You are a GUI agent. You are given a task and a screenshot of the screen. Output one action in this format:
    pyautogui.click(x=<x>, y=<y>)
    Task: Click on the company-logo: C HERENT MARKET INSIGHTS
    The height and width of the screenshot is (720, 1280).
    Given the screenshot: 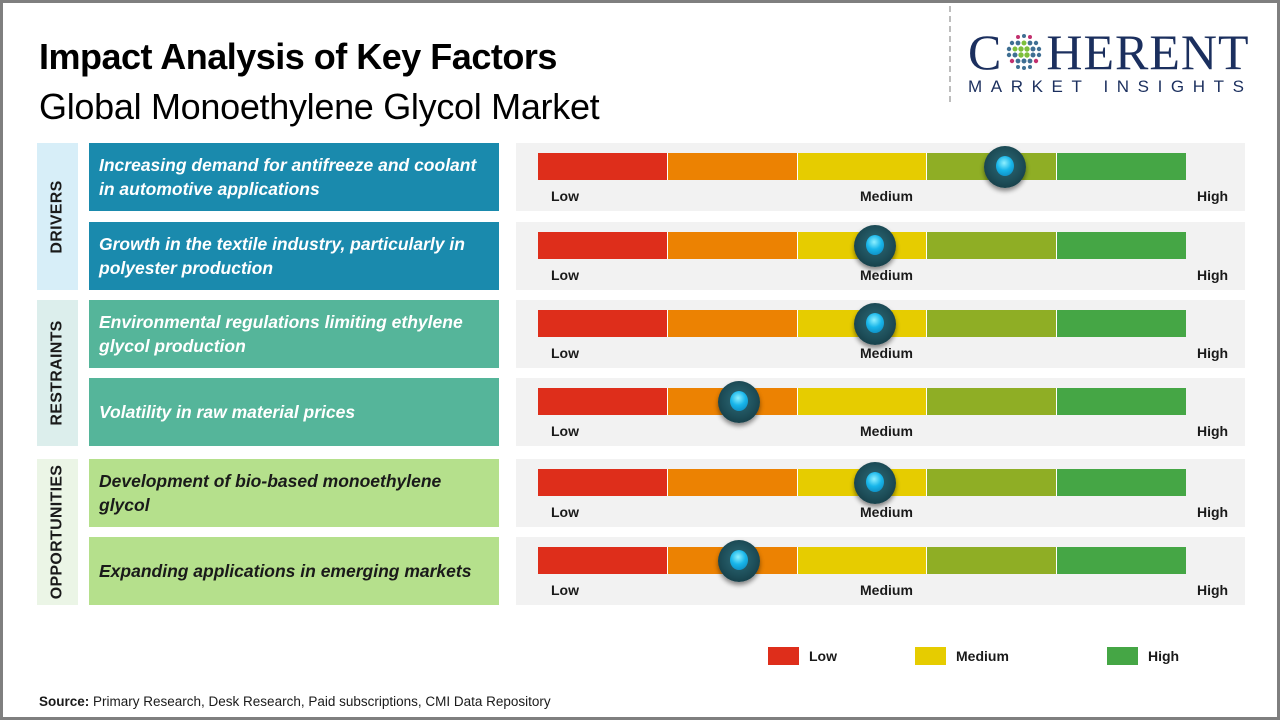 What is the action you would take?
    pyautogui.click(x=1114, y=60)
    